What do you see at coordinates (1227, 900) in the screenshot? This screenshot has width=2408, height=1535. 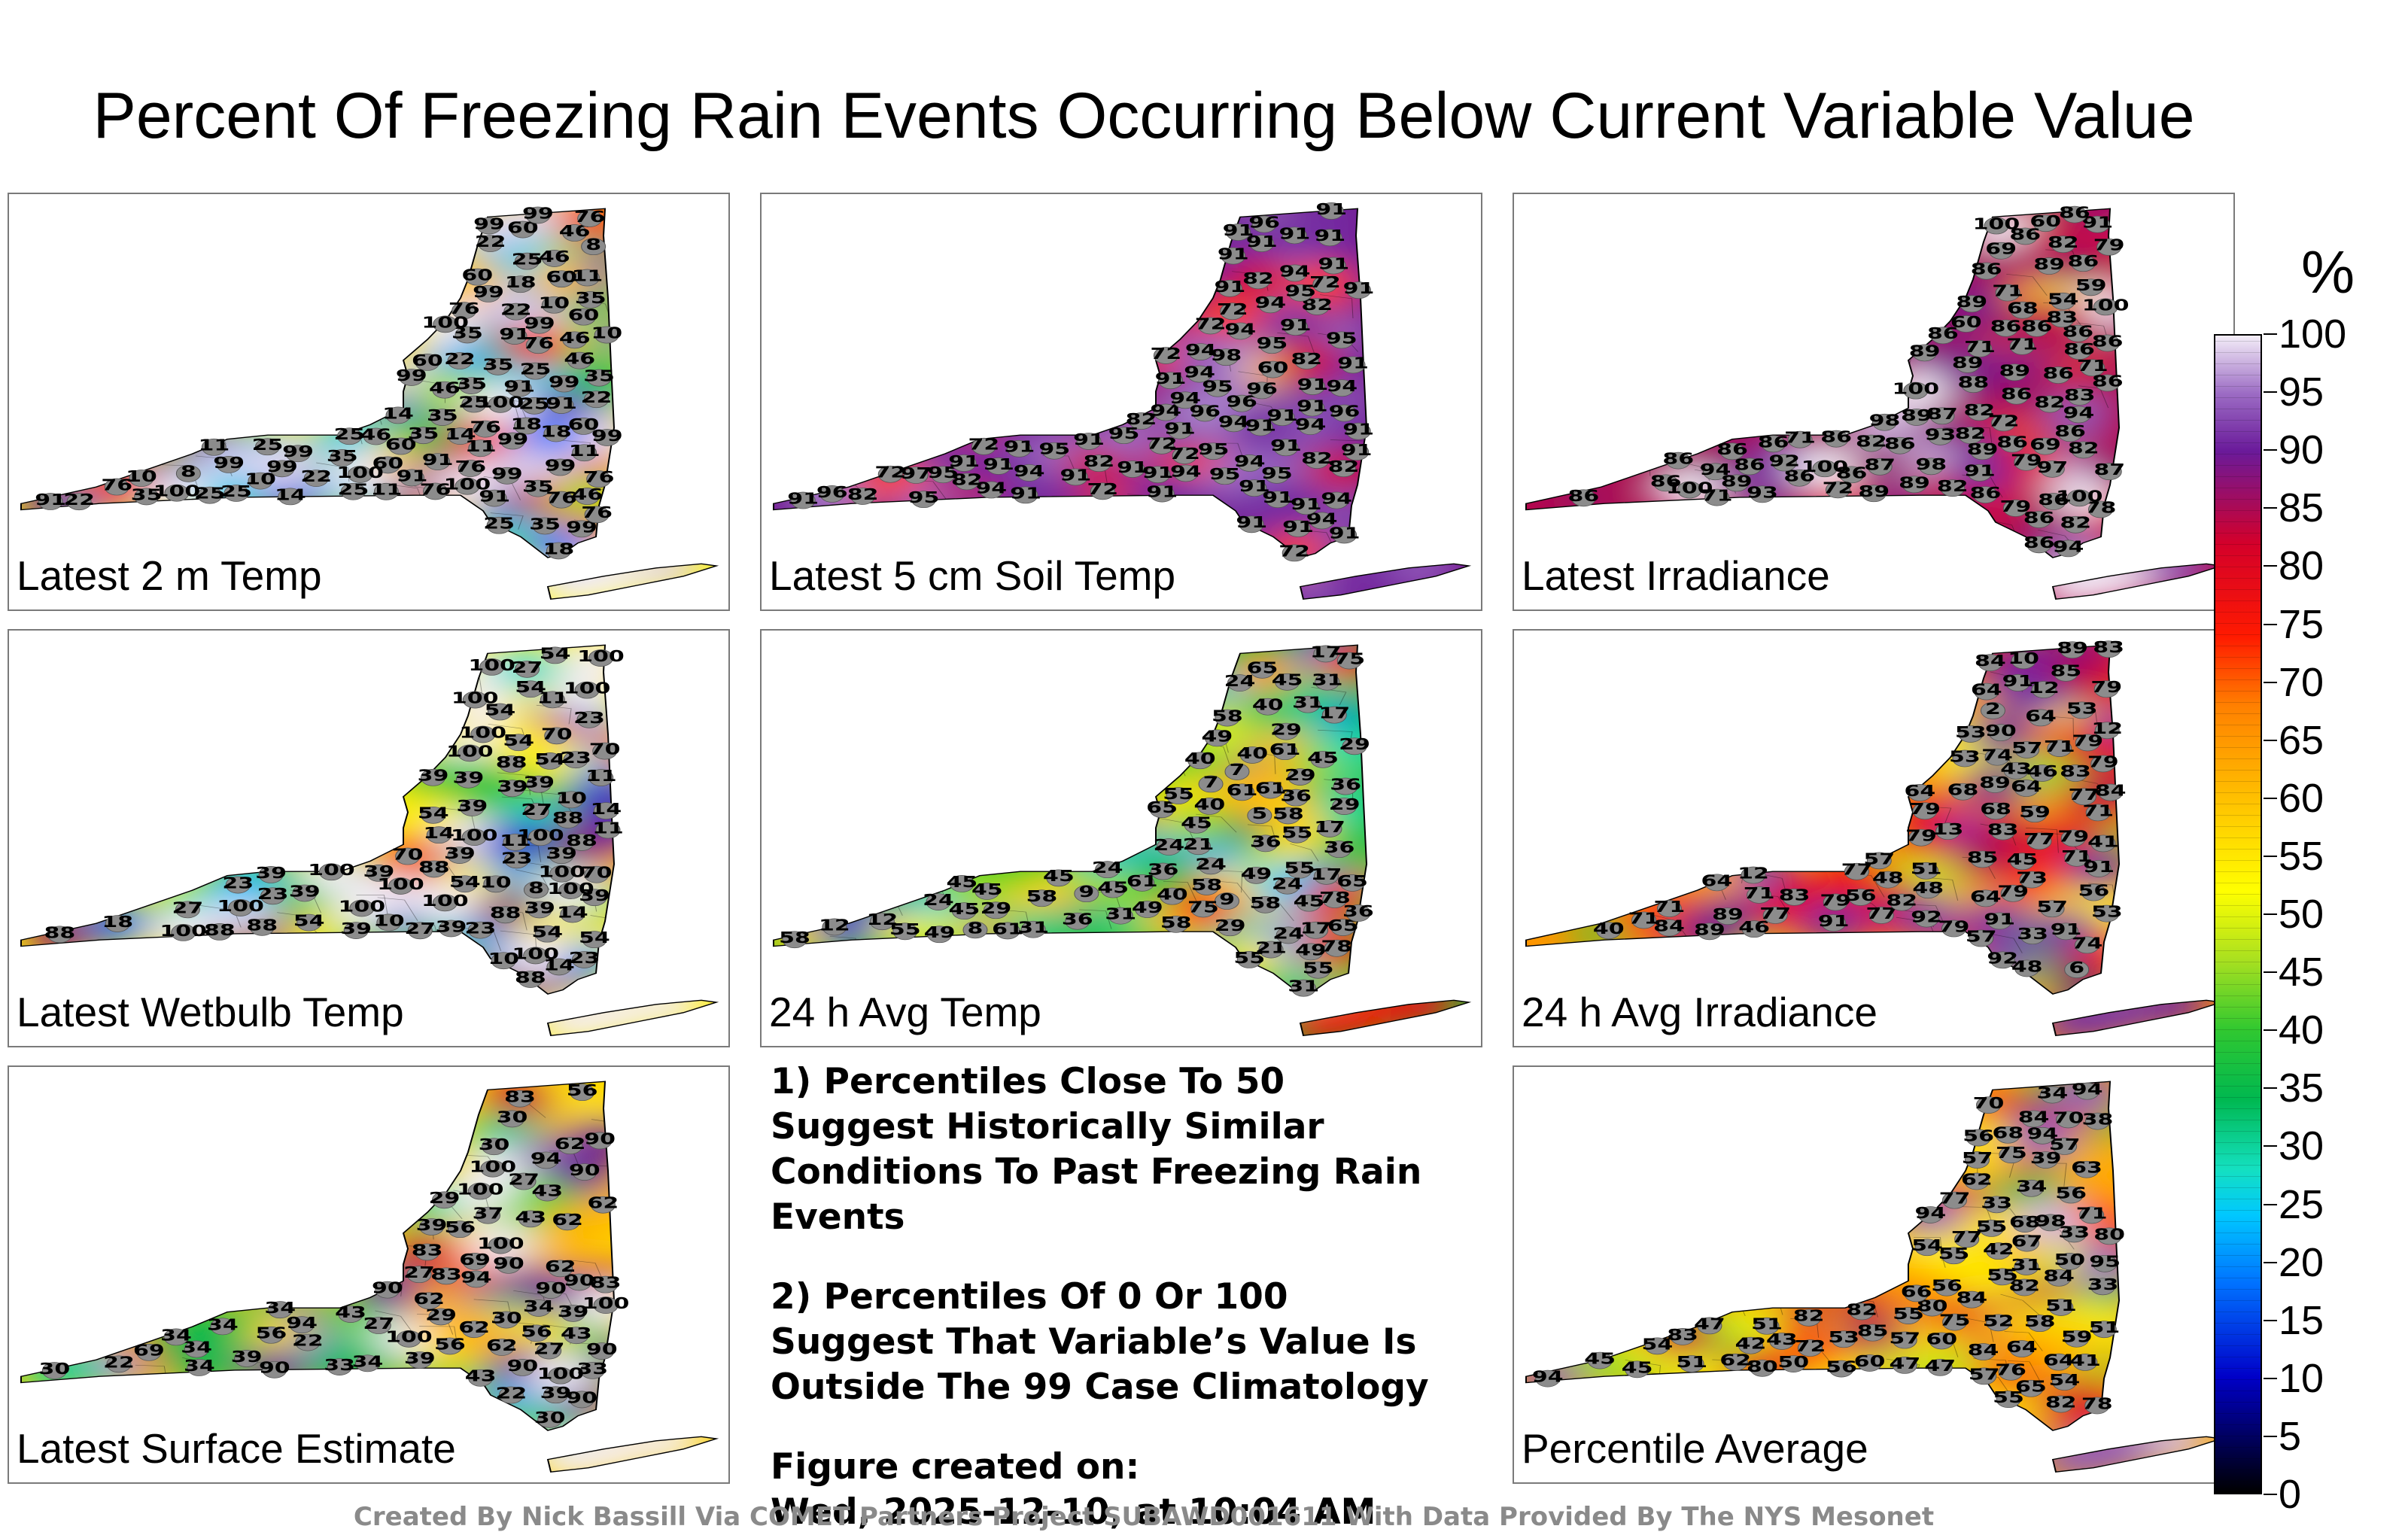 I see `station-marker: 9` at bounding box center [1227, 900].